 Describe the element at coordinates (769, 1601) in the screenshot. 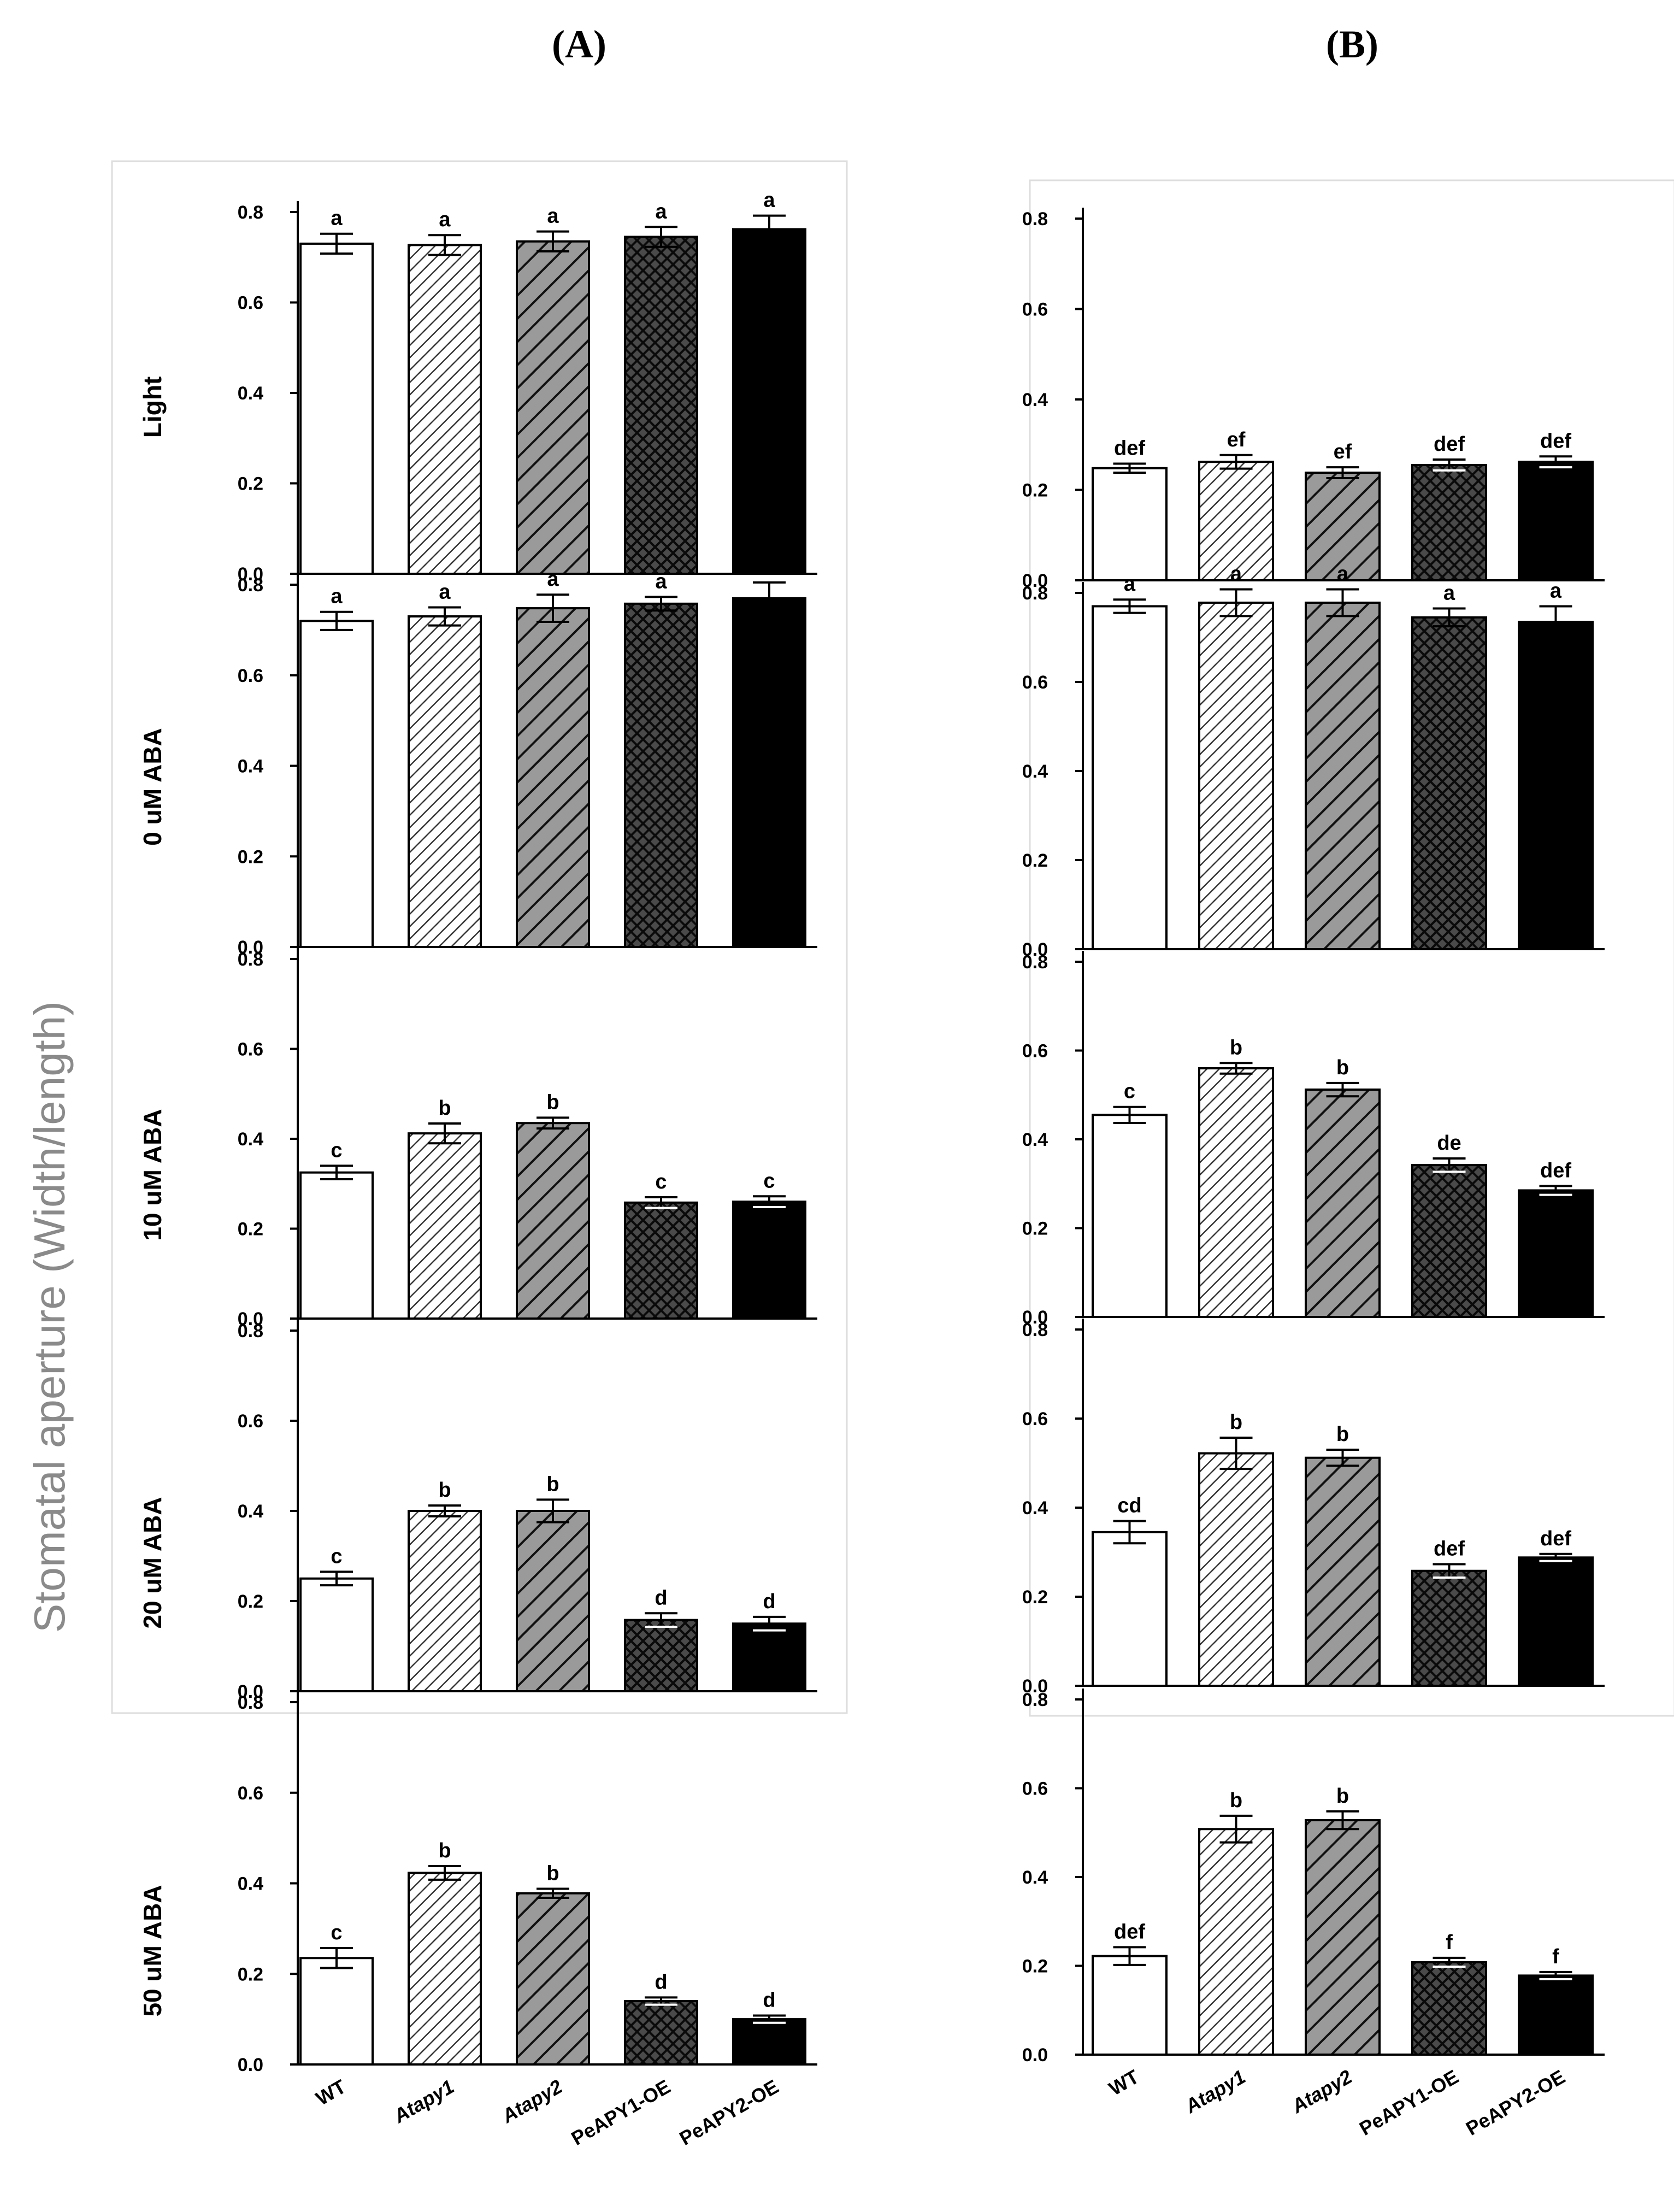

I see `sig-label-a-20-um-aba-peapy2-oe: d` at that location.